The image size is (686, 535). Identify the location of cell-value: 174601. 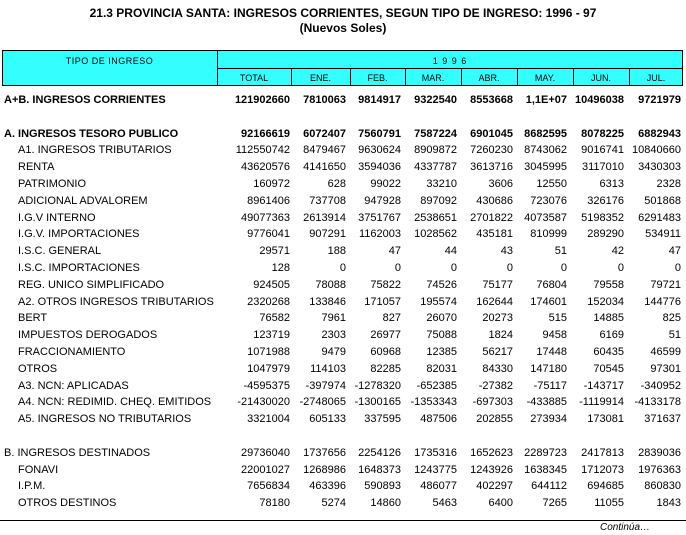
(548, 301).